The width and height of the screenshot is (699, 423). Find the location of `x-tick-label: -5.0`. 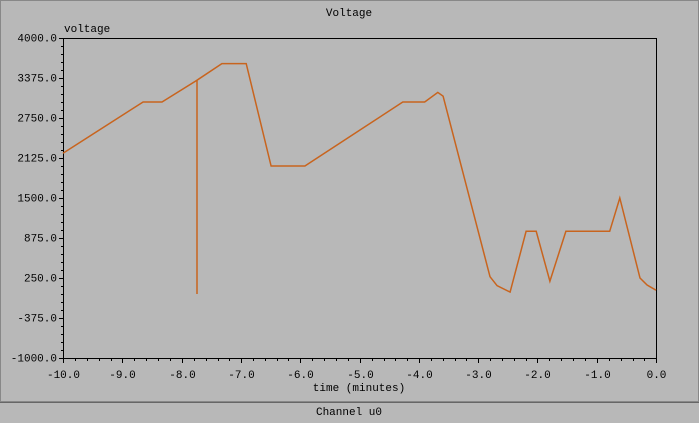

x-tick-label: -5.0 is located at coordinates (360, 376).